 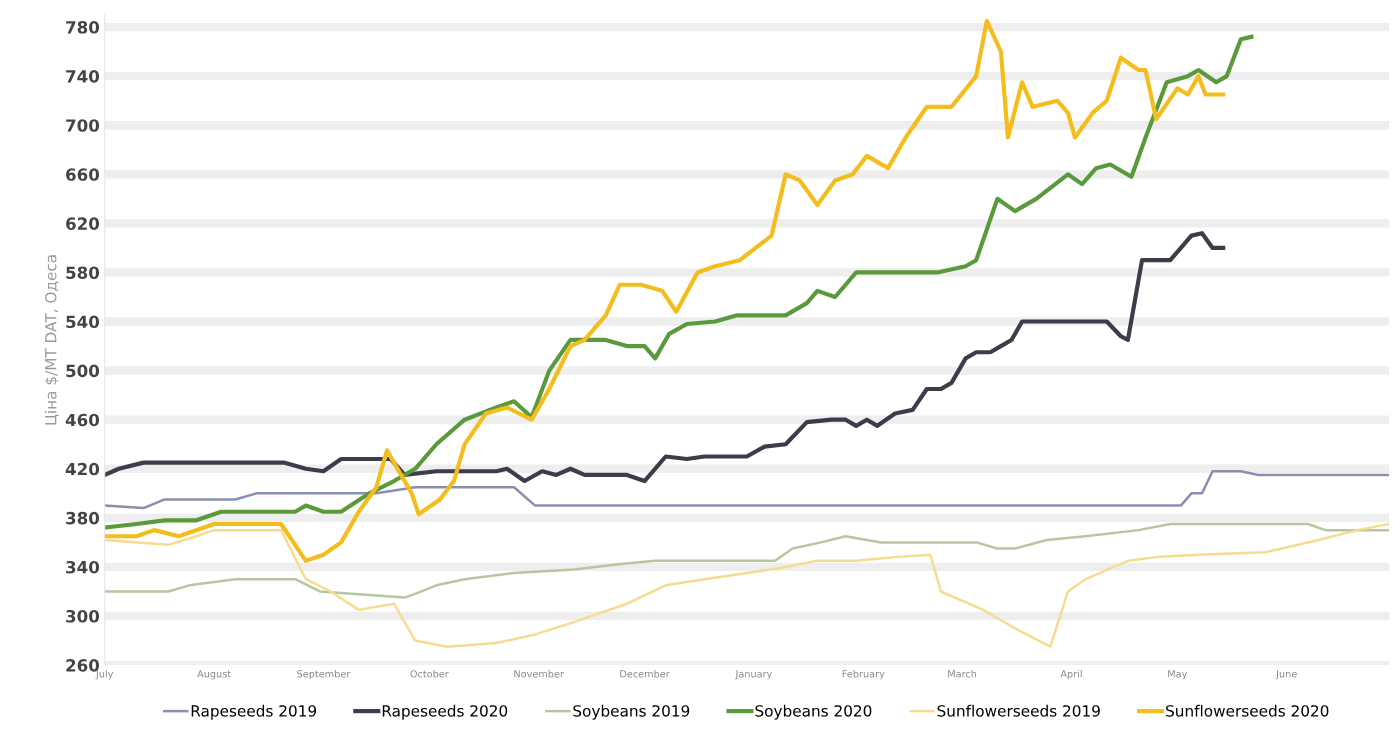 I want to click on y-tick-label: 460, so click(x=82, y=420).